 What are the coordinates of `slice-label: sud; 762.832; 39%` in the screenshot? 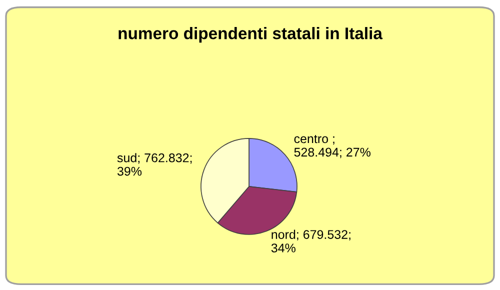 It's located at (154, 164).